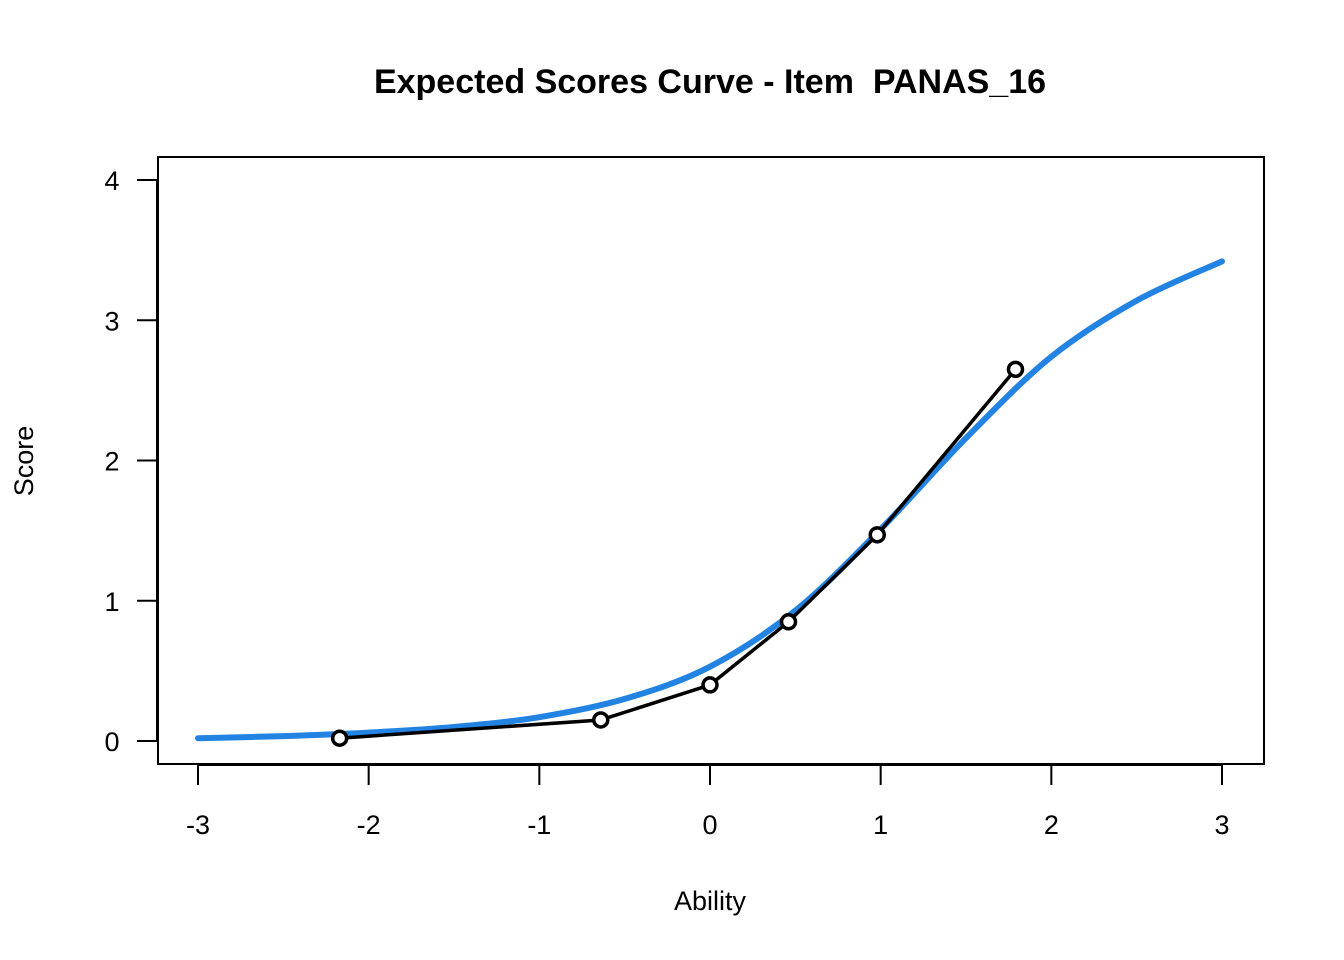 This screenshot has height=960, width=1344. Describe the element at coordinates (710, 901) in the screenshot. I see `x-axis-label: Ability` at that location.